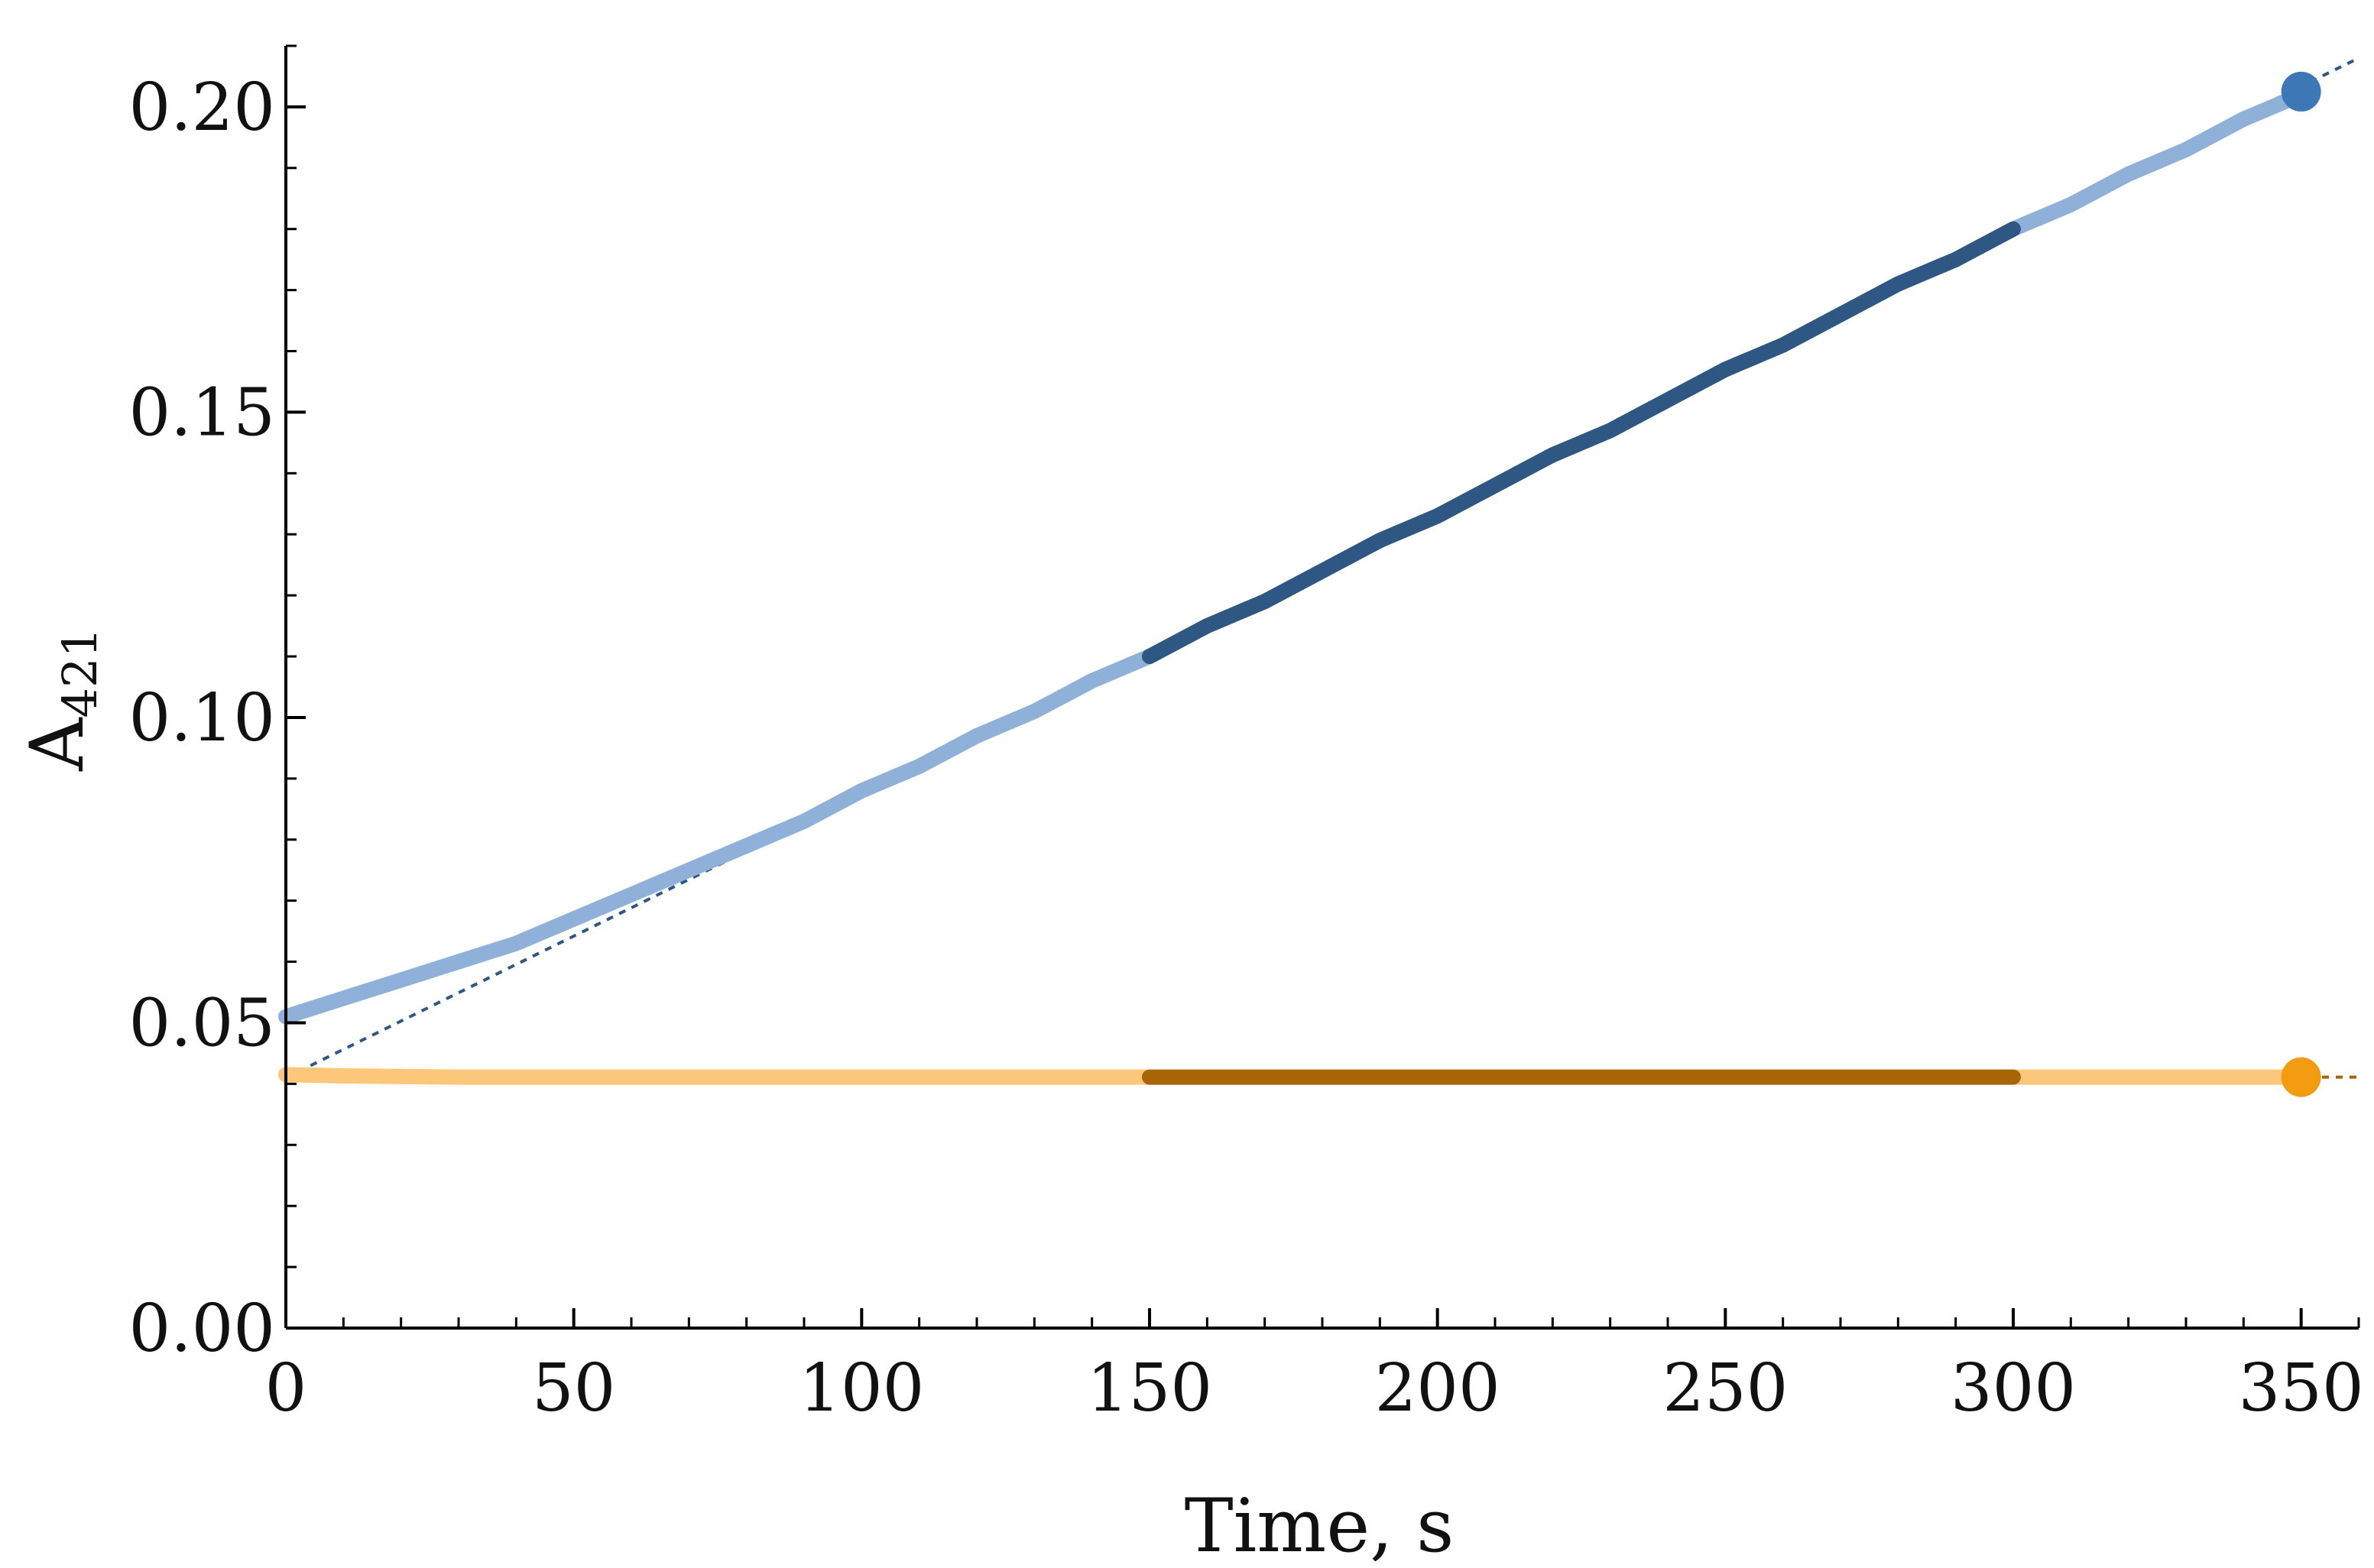  What do you see at coordinates (286, 1388) in the screenshot?
I see `x-tick-label: 0` at bounding box center [286, 1388].